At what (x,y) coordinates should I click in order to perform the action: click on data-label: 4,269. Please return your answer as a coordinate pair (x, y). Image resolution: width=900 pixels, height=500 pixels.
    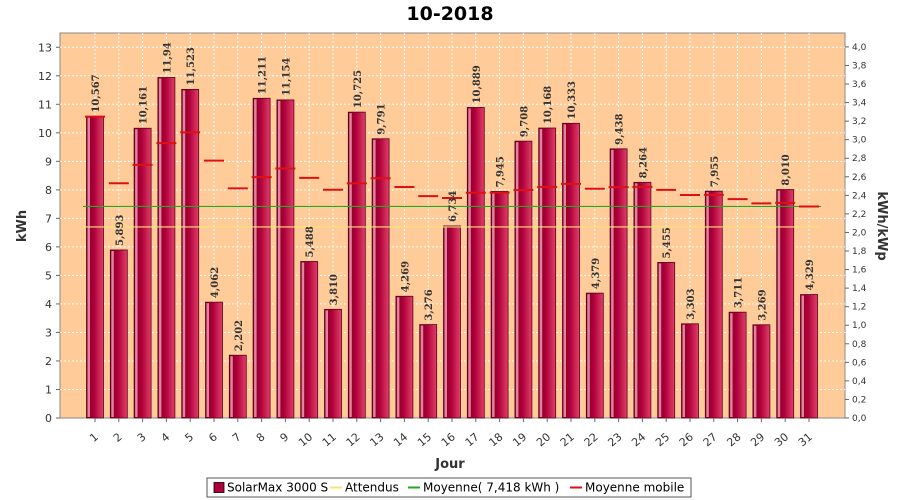
    Looking at the image, I should click on (405, 276).